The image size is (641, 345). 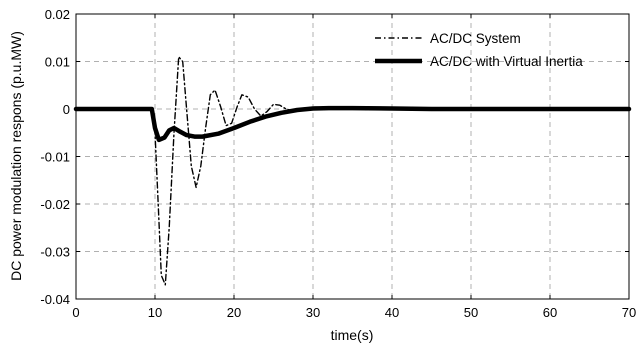 I want to click on y-tick-label: 0.01, so click(x=57, y=62).